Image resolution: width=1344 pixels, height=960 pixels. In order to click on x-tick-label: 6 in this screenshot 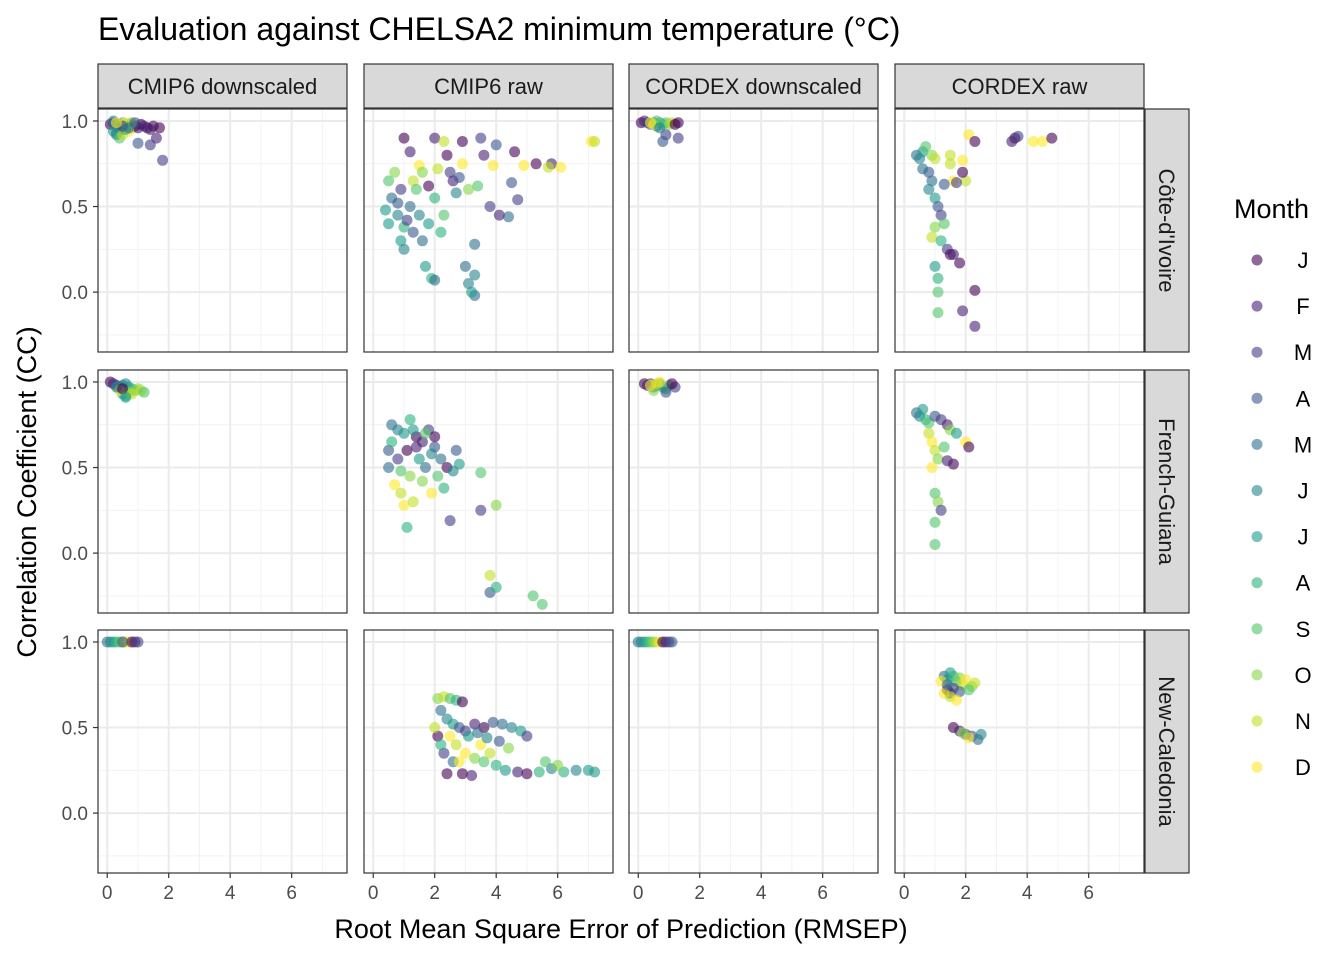, I will do `click(1088, 893)`.